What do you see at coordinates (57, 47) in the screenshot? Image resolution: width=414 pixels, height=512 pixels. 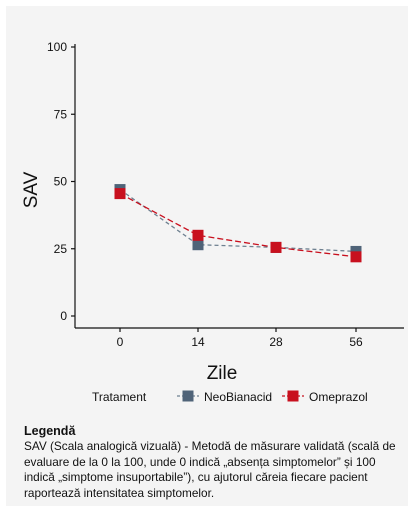 I see `y-tick-label: 100` at bounding box center [57, 47].